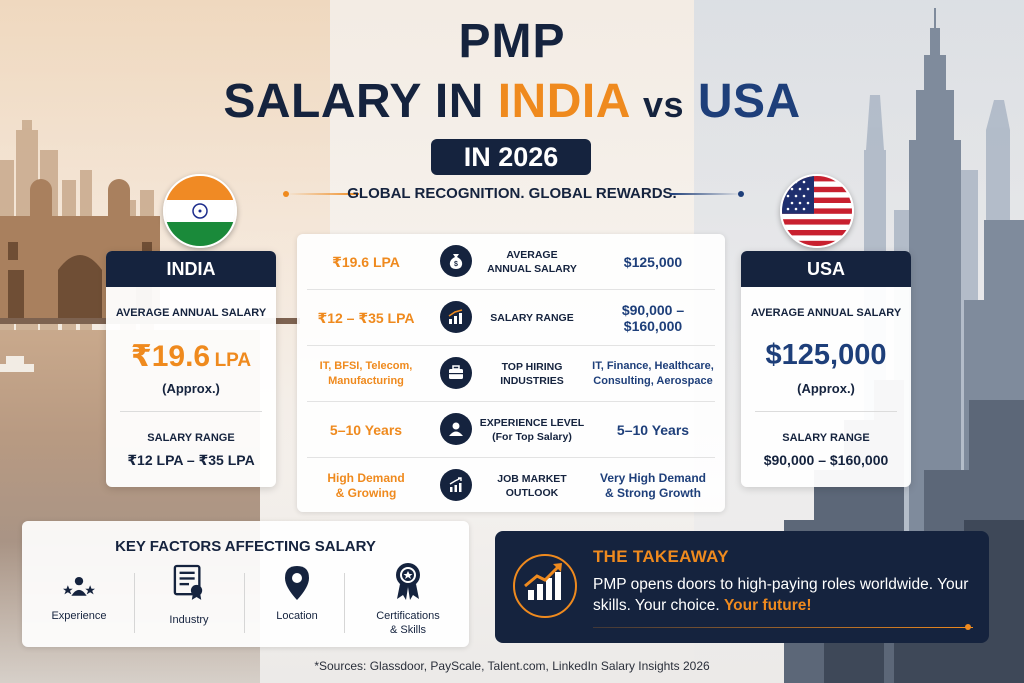  What do you see at coordinates (456, 429) in the screenshot?
I see `person-icon` at bounding box center [456, 429].